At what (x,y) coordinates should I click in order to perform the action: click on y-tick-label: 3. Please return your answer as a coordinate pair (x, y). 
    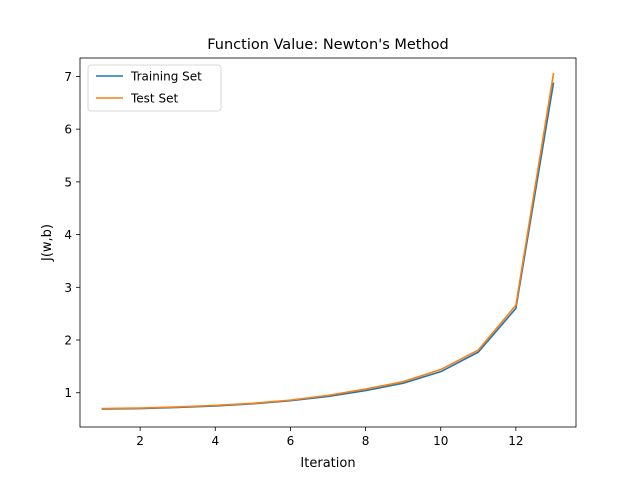
    Looking at the image, I should click on (68, 288).